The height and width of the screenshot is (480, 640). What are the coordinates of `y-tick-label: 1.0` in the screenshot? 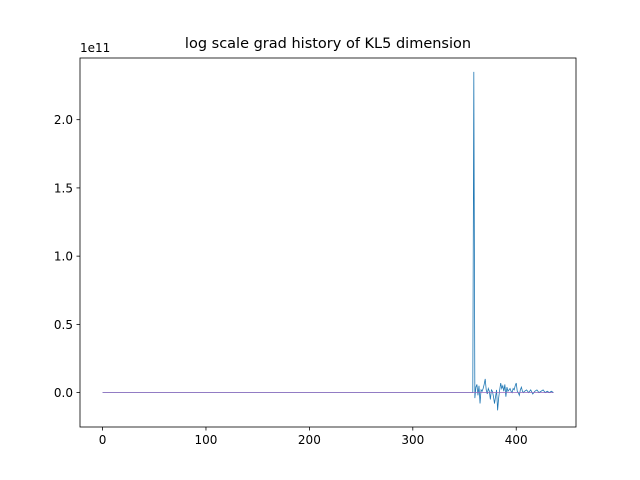 It's located at (63, 257).